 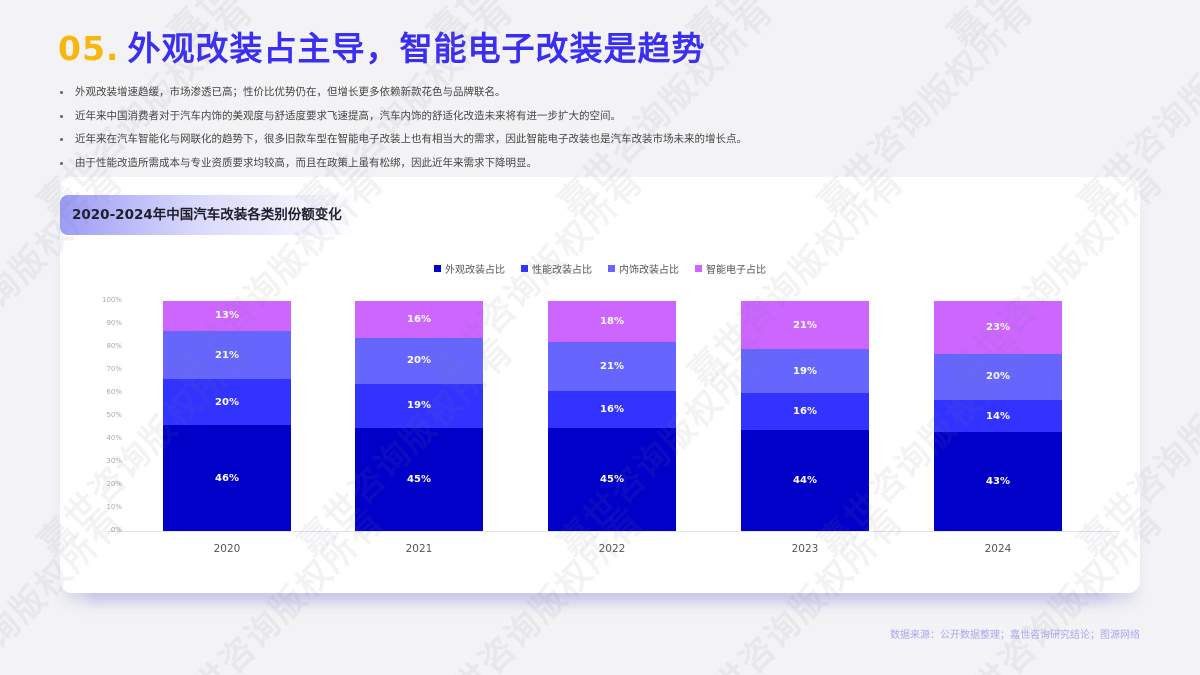 I want to click on y-tick-label: 70%, so click(x=114, y=369).